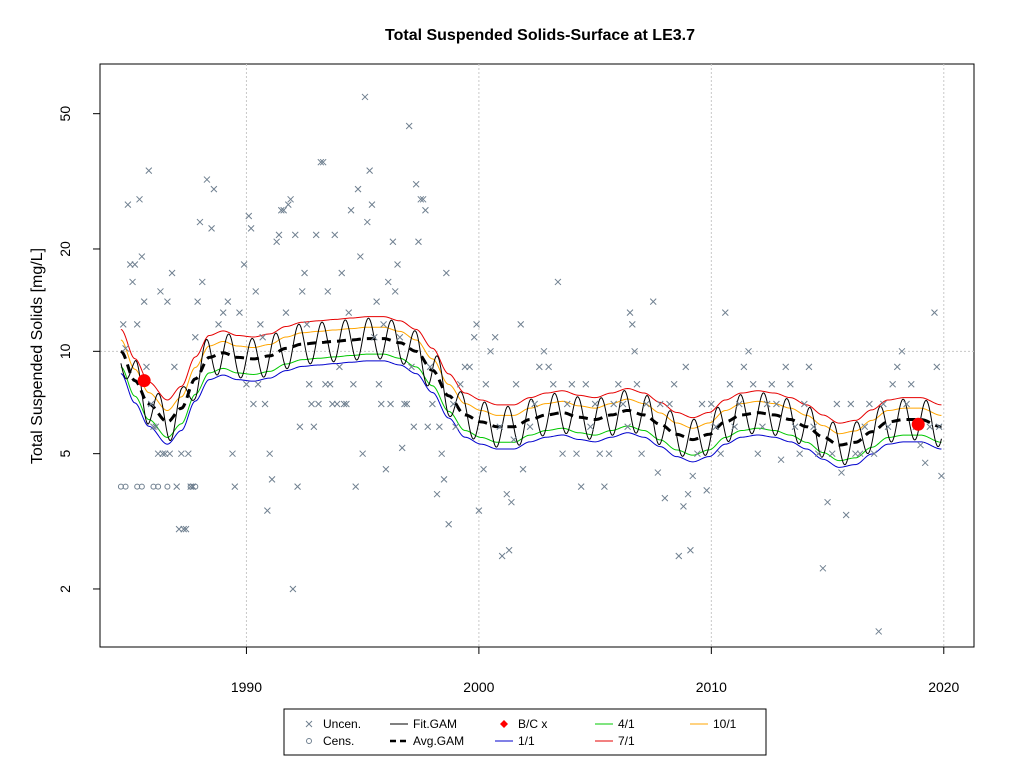  What do you see at coordinates (540, 35) in the screenshot?
I see `chart-title: Total Suspended Solids-Surface at LE3.7` at bounding box center [540, 35].